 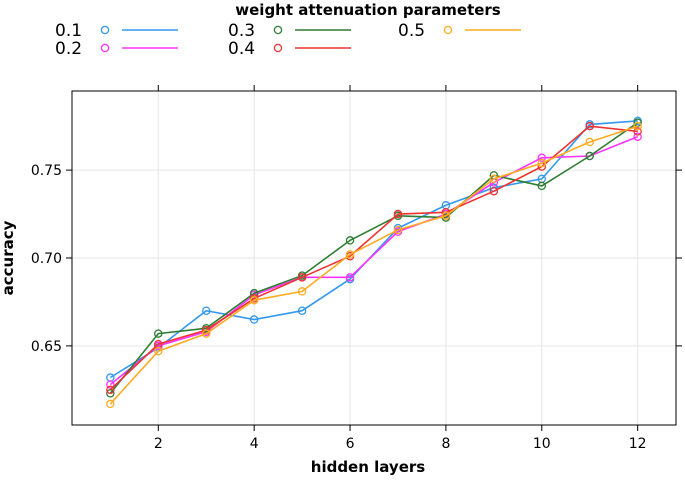 What do you see at coordinates (68, 49) in the screenshot?
I see `legend-label: 0.2` at bounding box center [68, 49].